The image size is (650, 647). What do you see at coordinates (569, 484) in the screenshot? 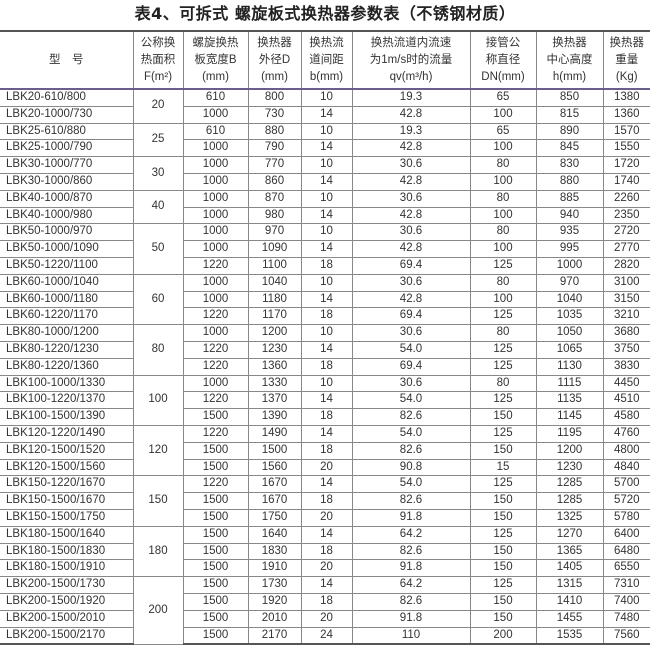
I see `cell-center-height: 1285` at bounding box center [569, 484].